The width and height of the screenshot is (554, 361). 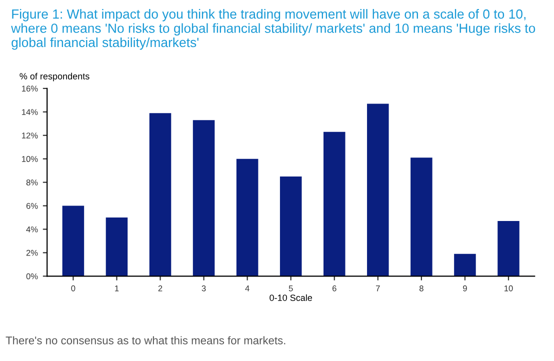 What do you see at coordinates (465, 288) in the screenshot?
I see `x-tick-label: 9` at bounding box center [465, 288].